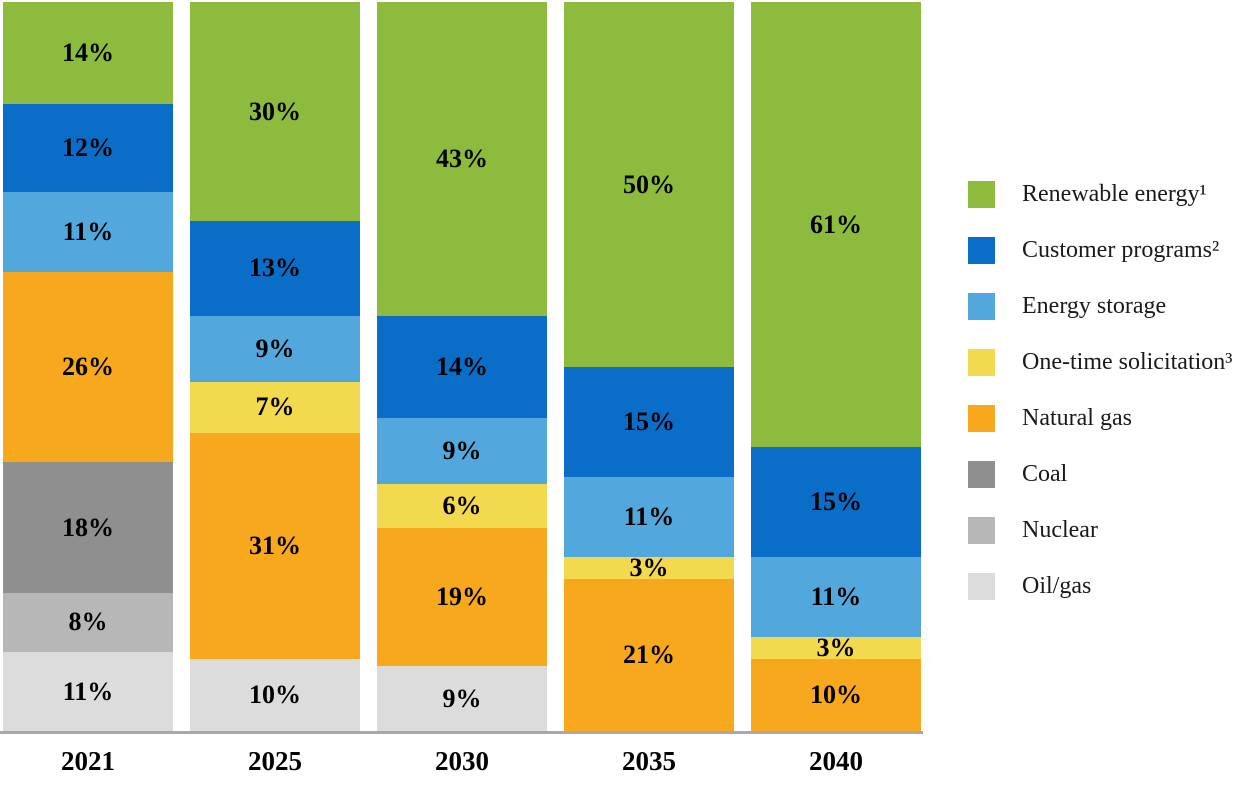  I want to click on bar-segment: 13%, so click(275, 268).